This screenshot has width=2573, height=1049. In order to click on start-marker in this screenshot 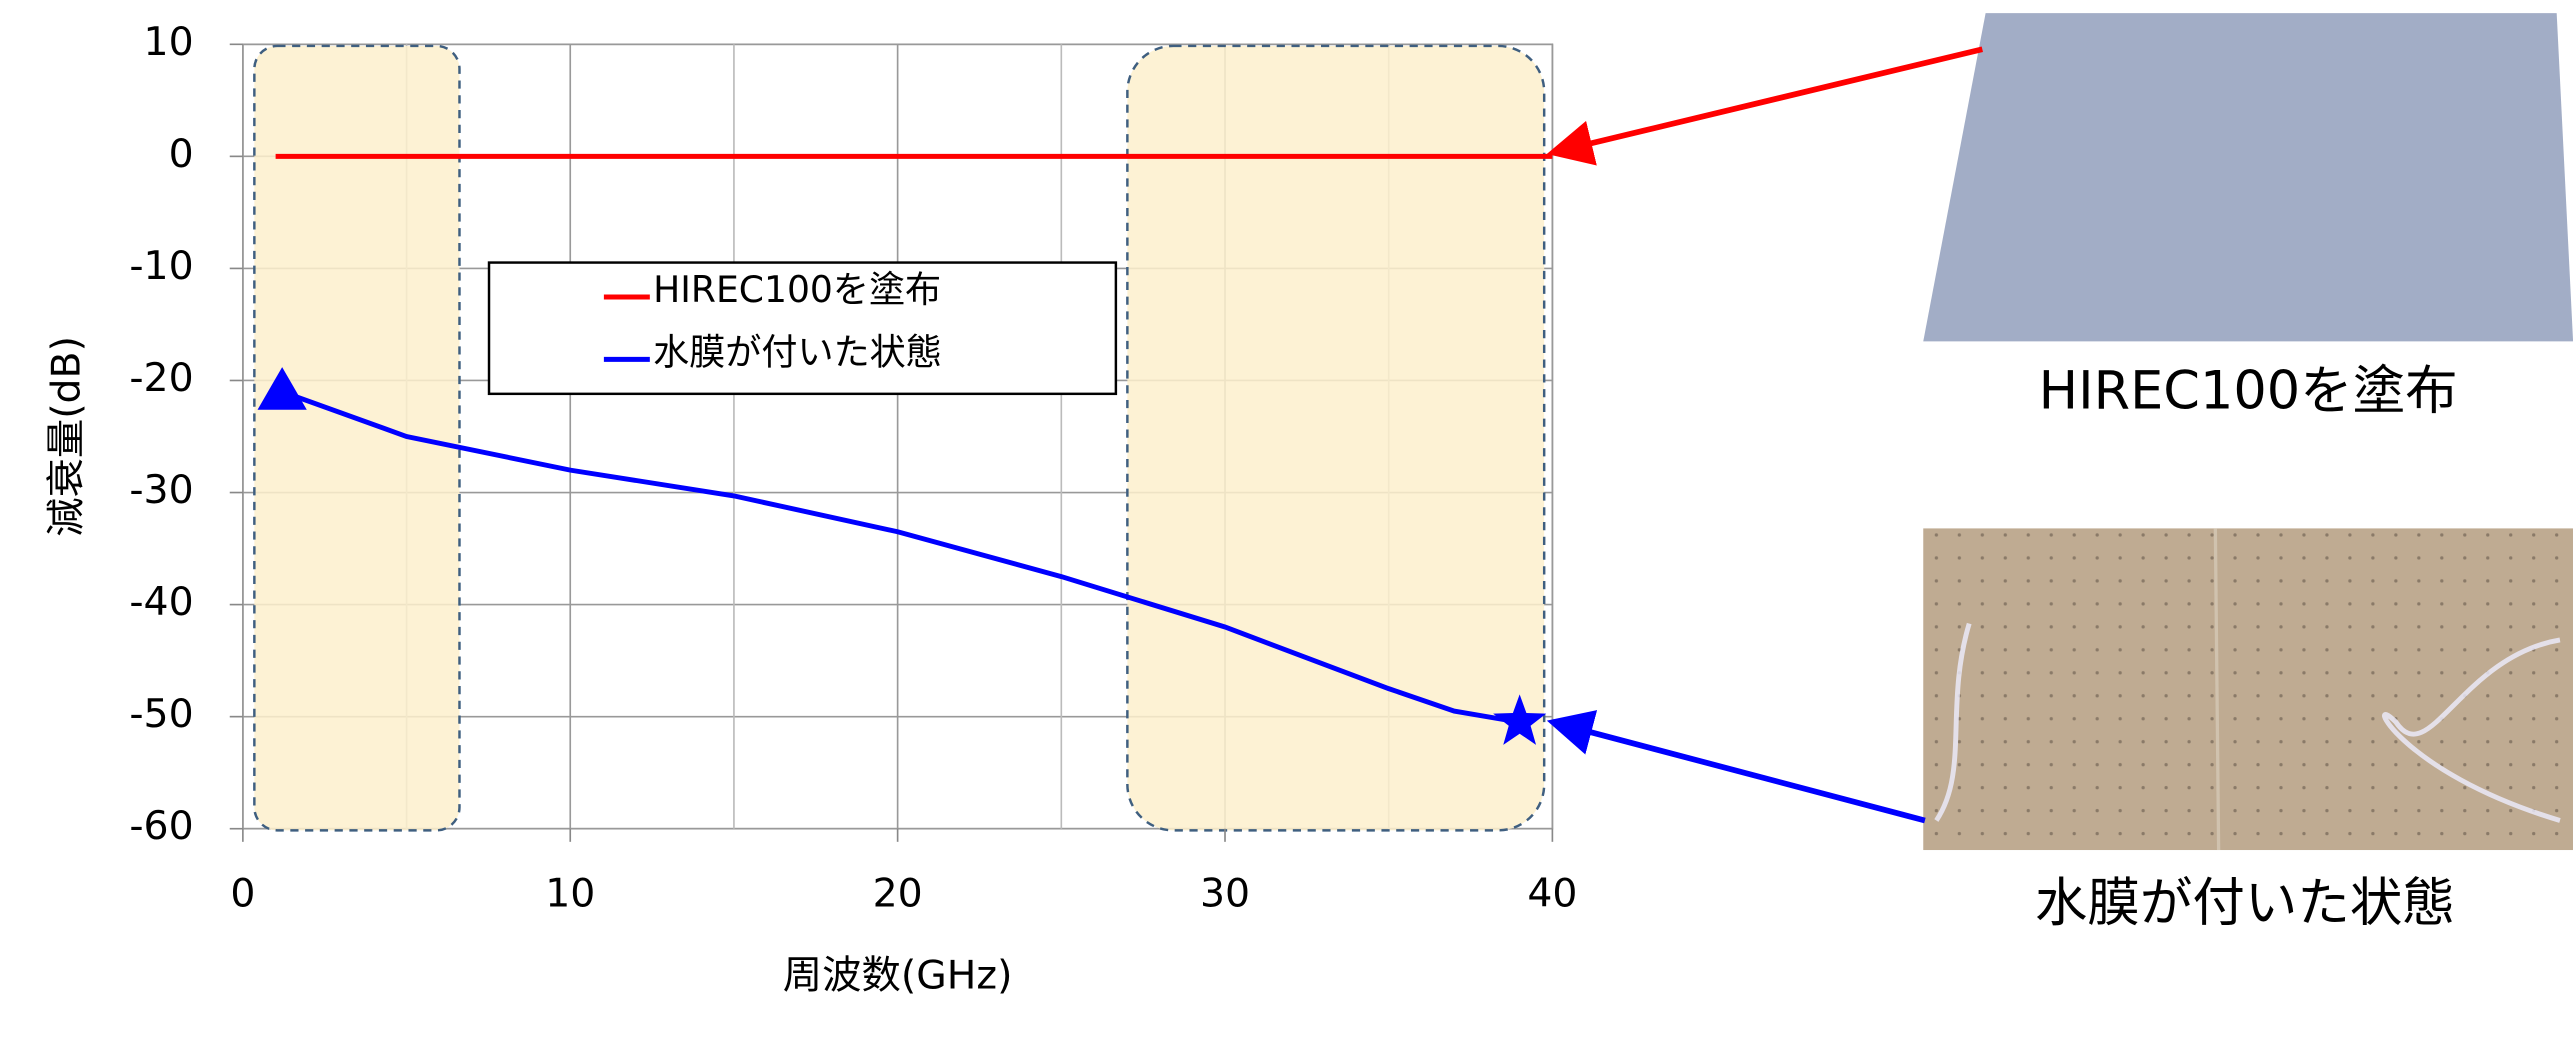, I will do `click(282, 388)`.